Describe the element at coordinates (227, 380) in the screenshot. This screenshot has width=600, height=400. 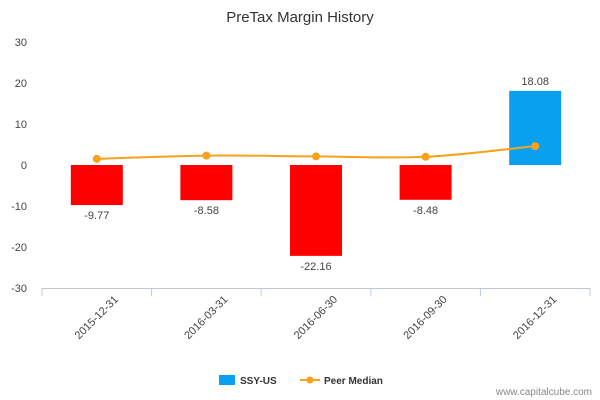
I see `legend-swatch-ssy` at that location.